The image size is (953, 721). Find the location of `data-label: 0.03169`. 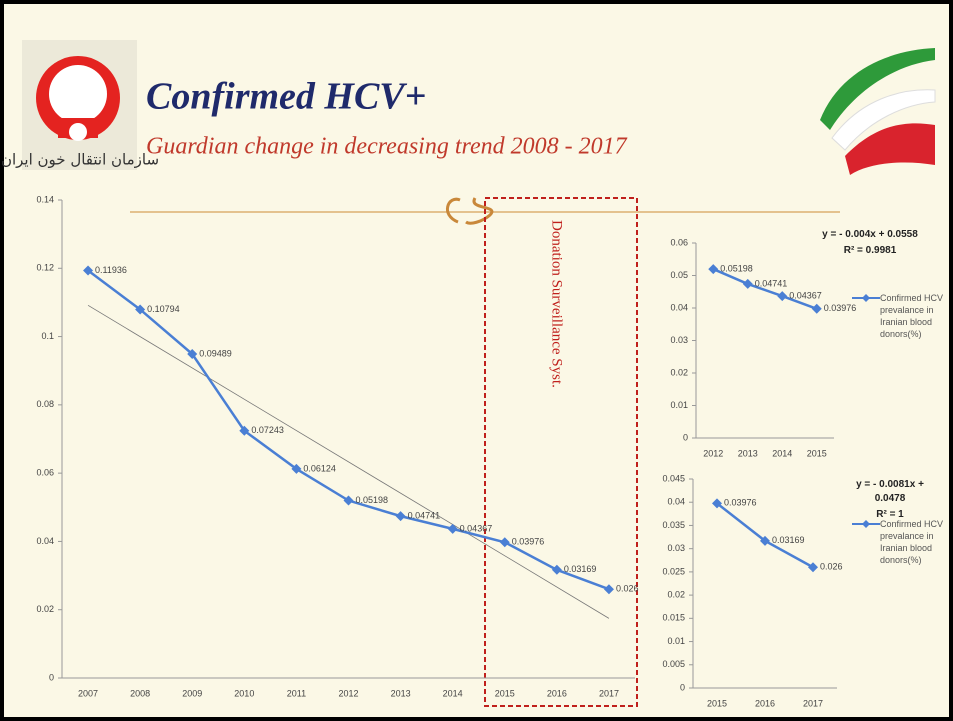

data-label: 0.03169 is located at coordinates (580, 569).